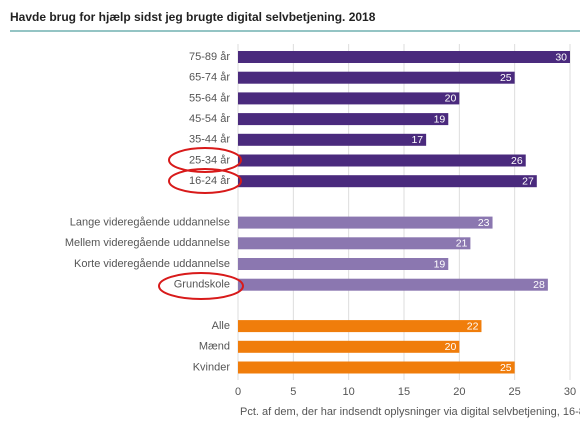 The image size is (580, 430). What do you see at coordinates (209, 78) in the screenshot?
I see `y-tick-label: 65-74 år` at bounding box center [209, 78].